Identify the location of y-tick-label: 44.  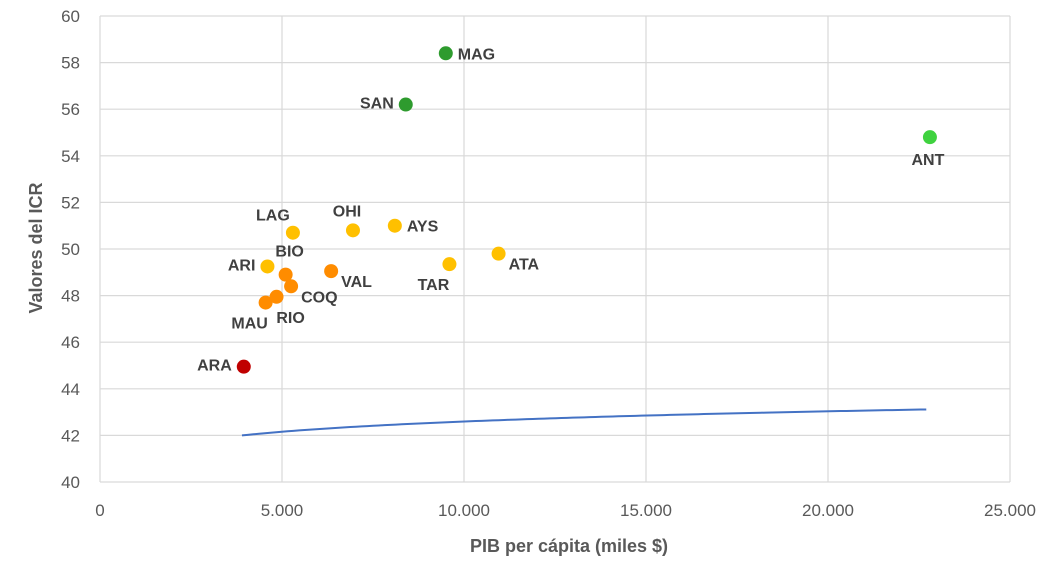
(70, 389).